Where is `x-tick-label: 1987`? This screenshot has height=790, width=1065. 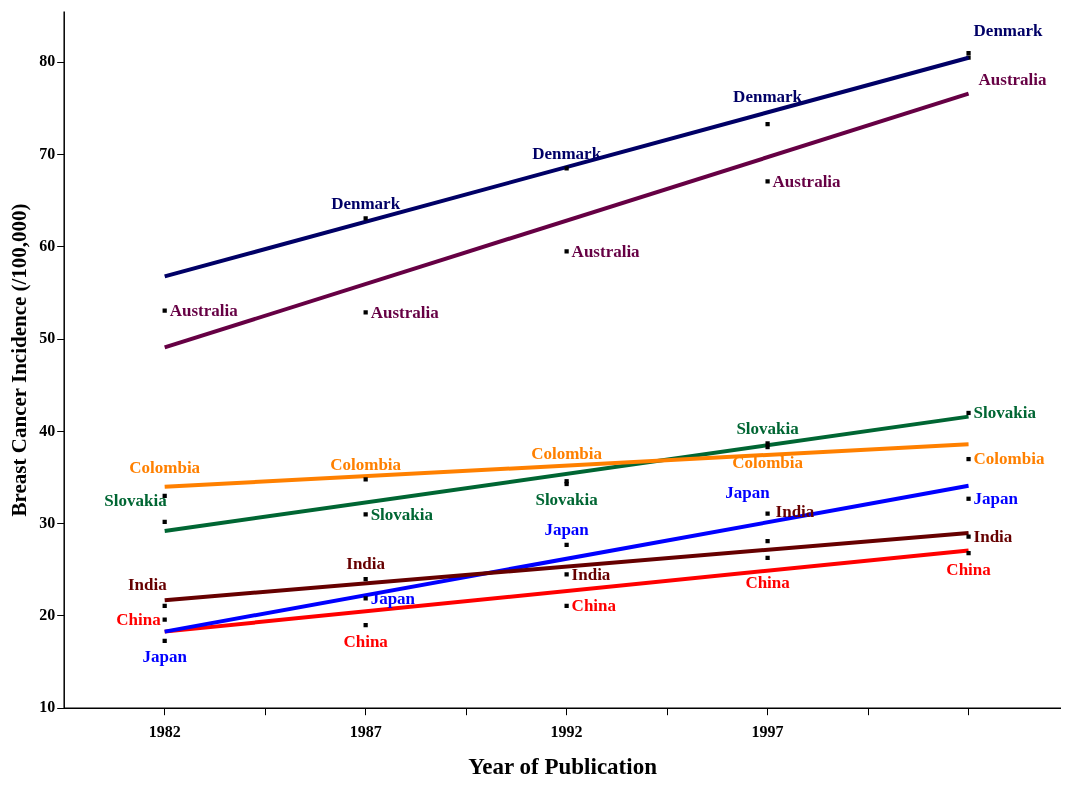 x-tick-label: 1987 is located at coordinates (365, 731).